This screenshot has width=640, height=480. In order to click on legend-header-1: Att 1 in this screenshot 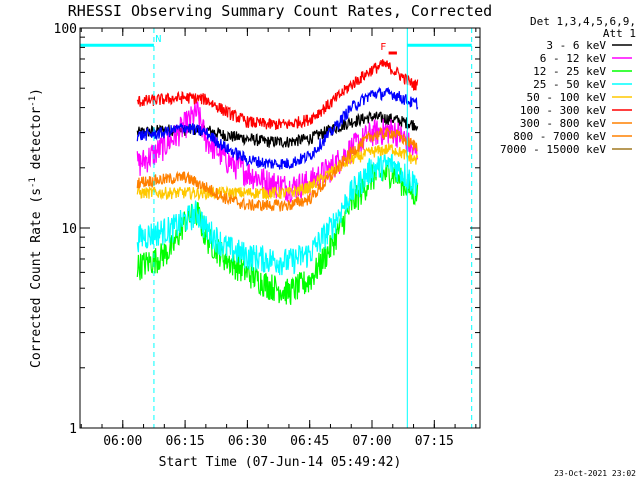, I will do `click(619, 33)`.